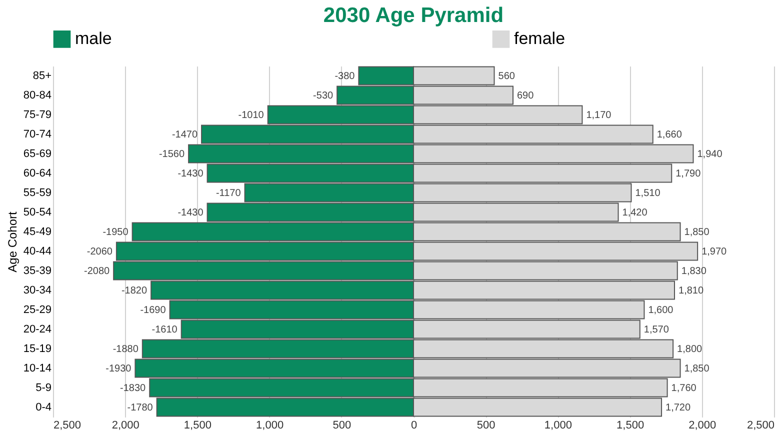 This screenshot has height=435, width=779. I want to click on data-label: -1780, so click(140, 408).